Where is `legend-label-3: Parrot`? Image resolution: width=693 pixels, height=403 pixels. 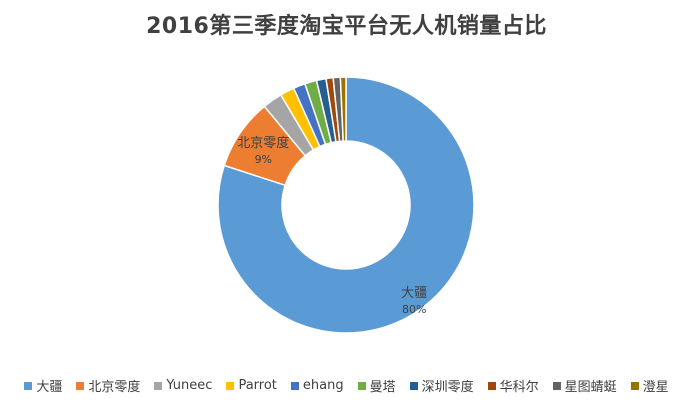
legend-label-3: Parrot is located at coordinates (257, 385).